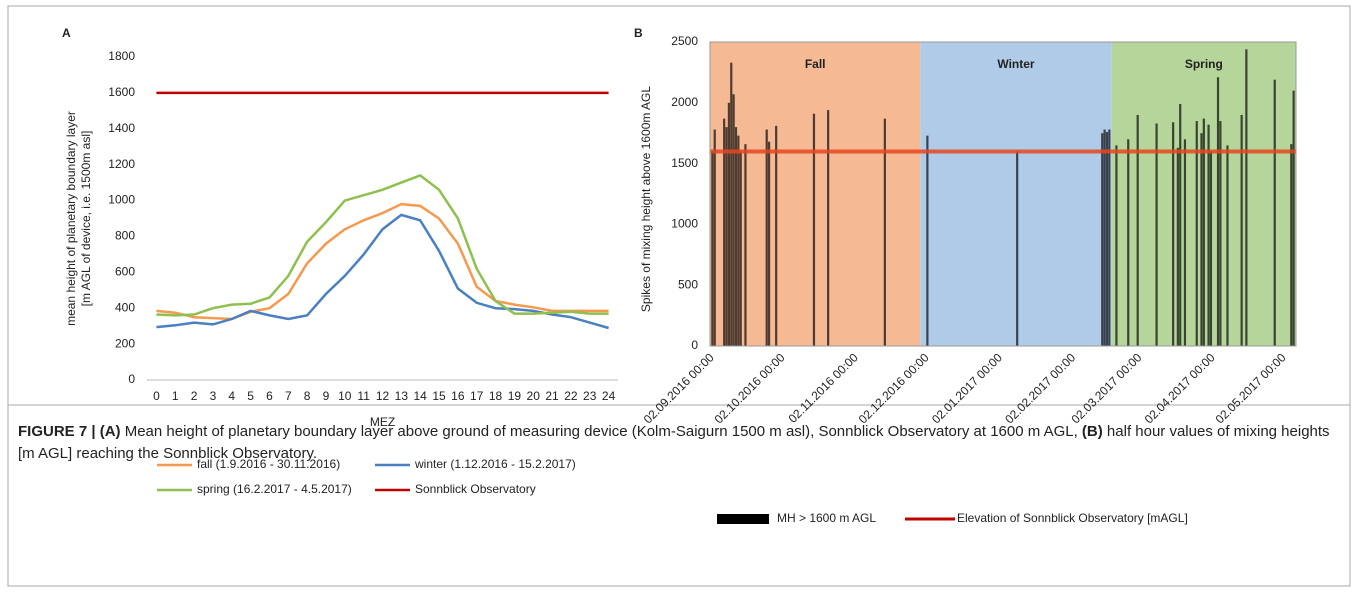 This screenshot has height=594, width=1358. What do you see at coordinates (495, 464) in the screenshot?
I see `legend-label: winter (1.12.2016 - 15.2.2017)` at bounding box center [495, 464].